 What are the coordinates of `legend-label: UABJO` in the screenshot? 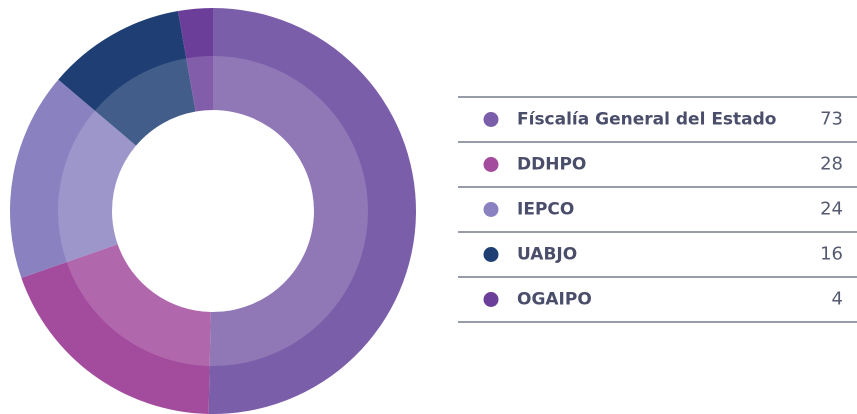 It's located at (547, 255).